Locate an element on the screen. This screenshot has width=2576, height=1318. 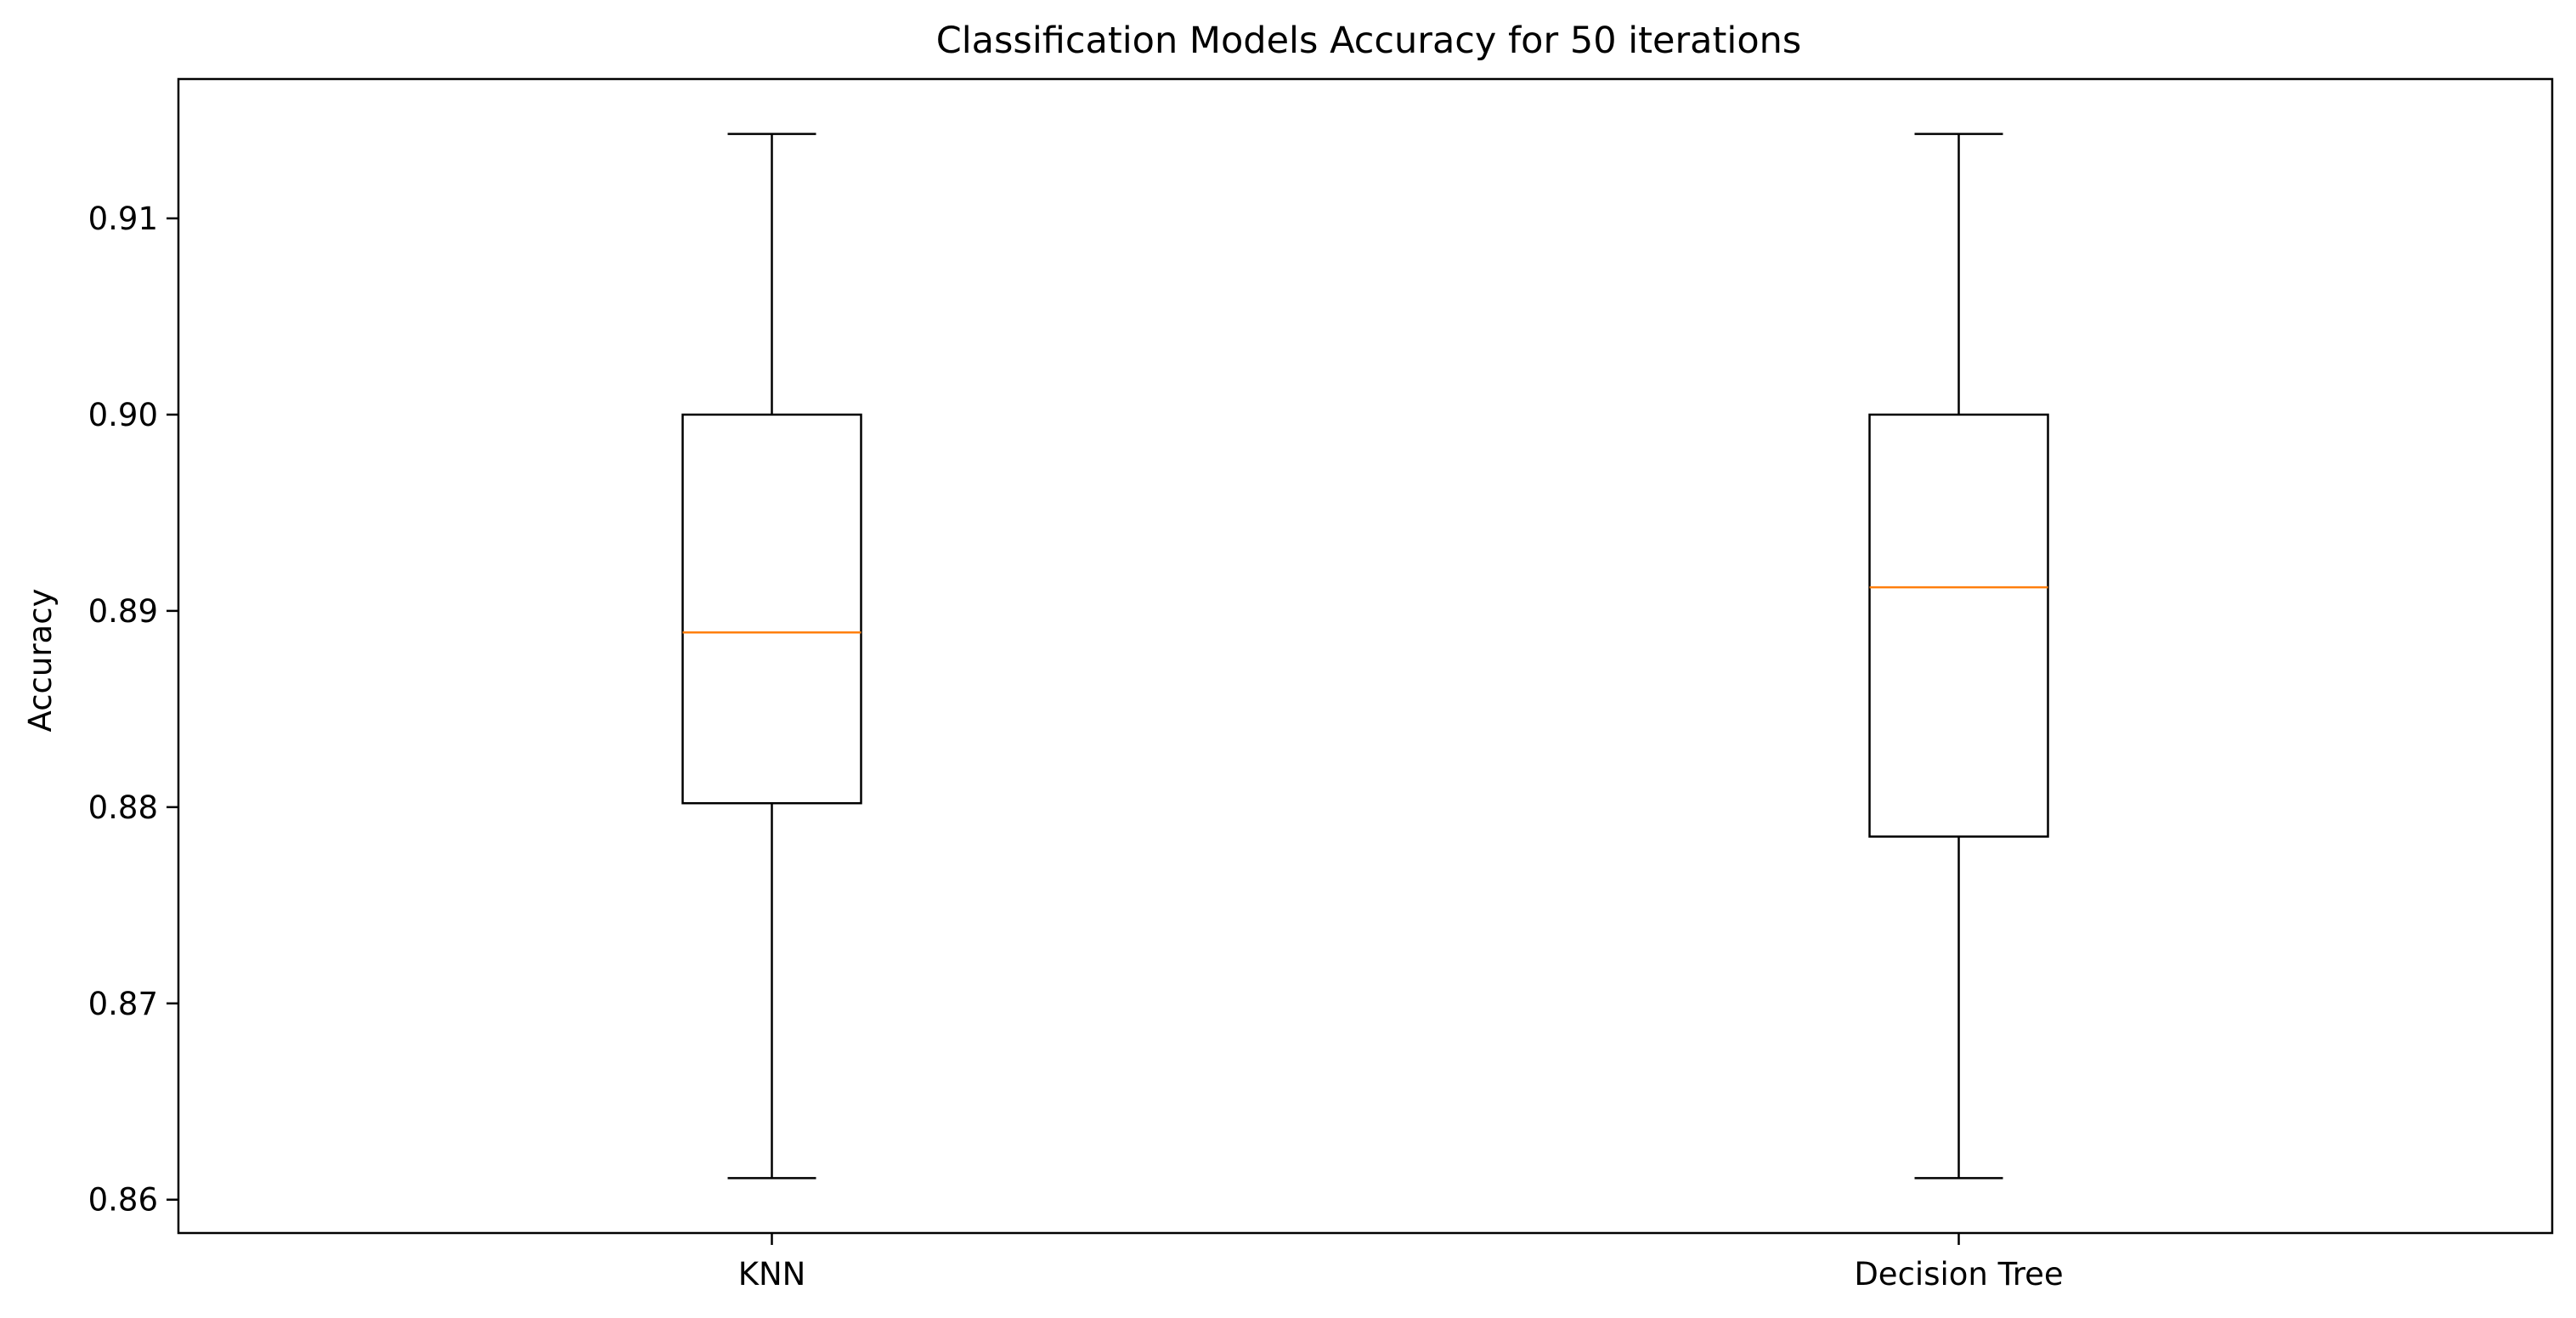
x-axis-ticks: KNN Decision Tree is located at coordinates (1401, 1263).